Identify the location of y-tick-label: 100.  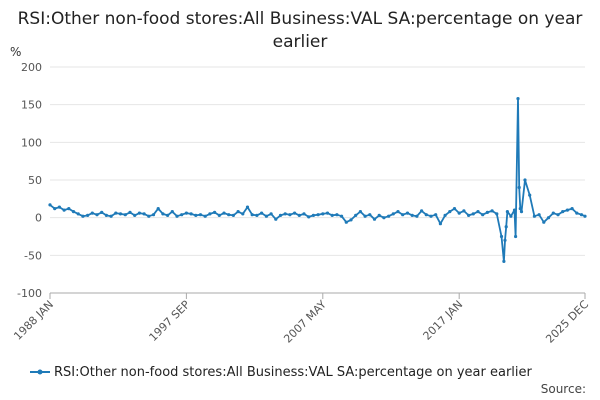
(31, 142).